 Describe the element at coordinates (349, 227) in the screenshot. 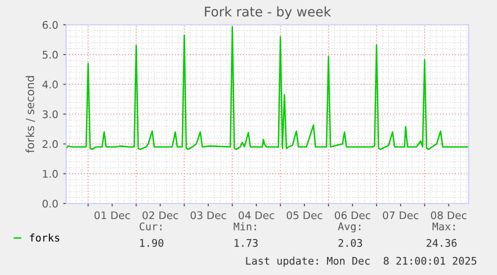

I see `text: Avg:` at that location.